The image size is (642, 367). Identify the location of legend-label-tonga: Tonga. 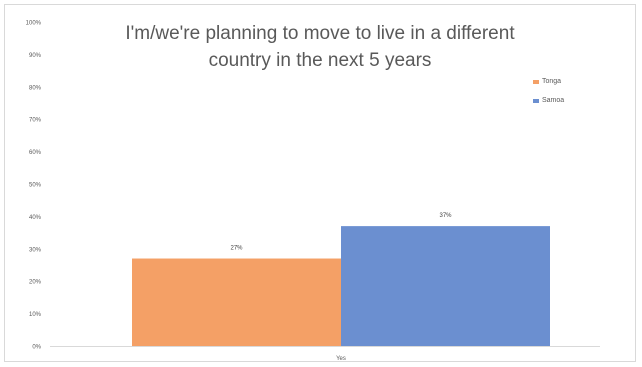
(552, 81).